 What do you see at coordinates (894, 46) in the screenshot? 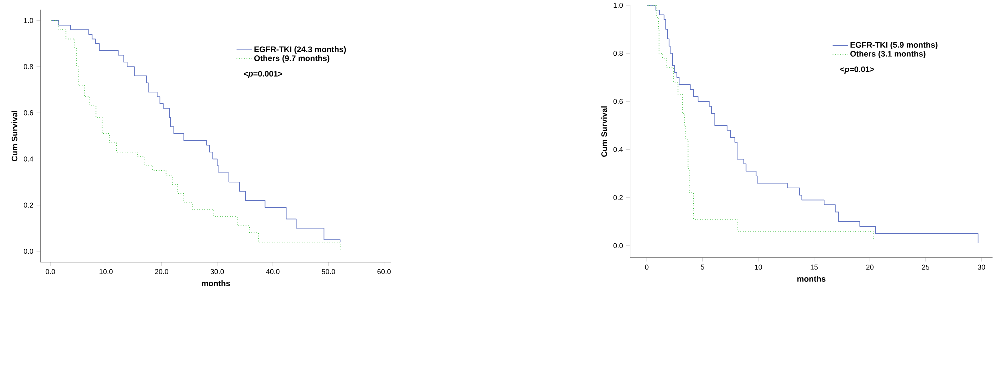
I see `legend-label: EGFR-TKI (5.9 months)` at bounding box center [894, 46].